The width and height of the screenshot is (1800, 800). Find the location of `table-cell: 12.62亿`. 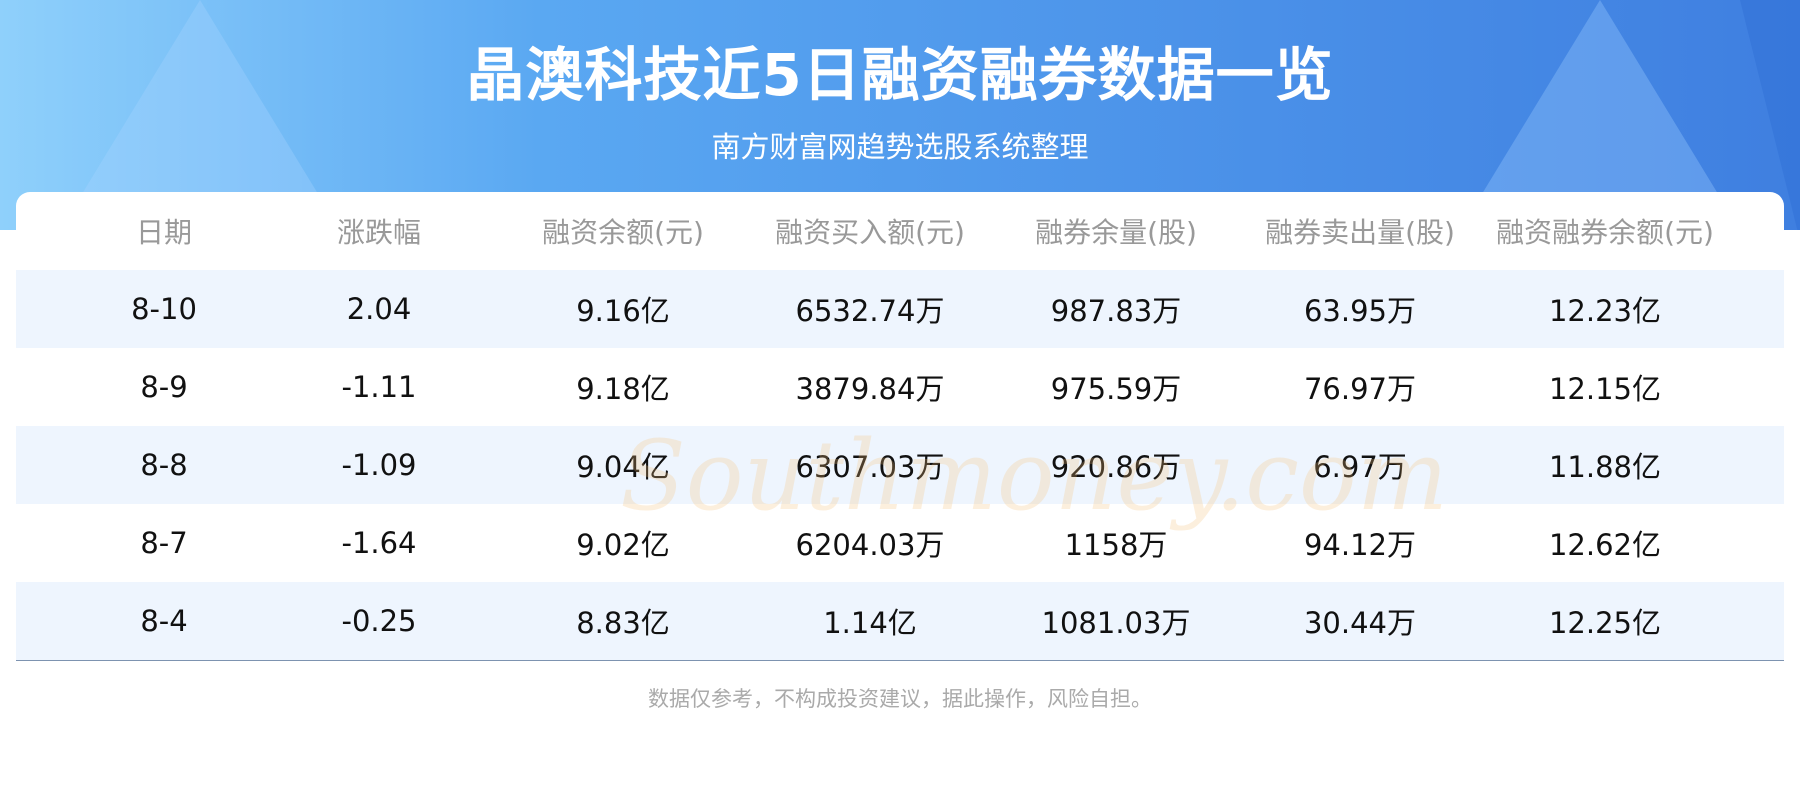

table-cell: 12.62亿 is located at coordinates (1605, 545).